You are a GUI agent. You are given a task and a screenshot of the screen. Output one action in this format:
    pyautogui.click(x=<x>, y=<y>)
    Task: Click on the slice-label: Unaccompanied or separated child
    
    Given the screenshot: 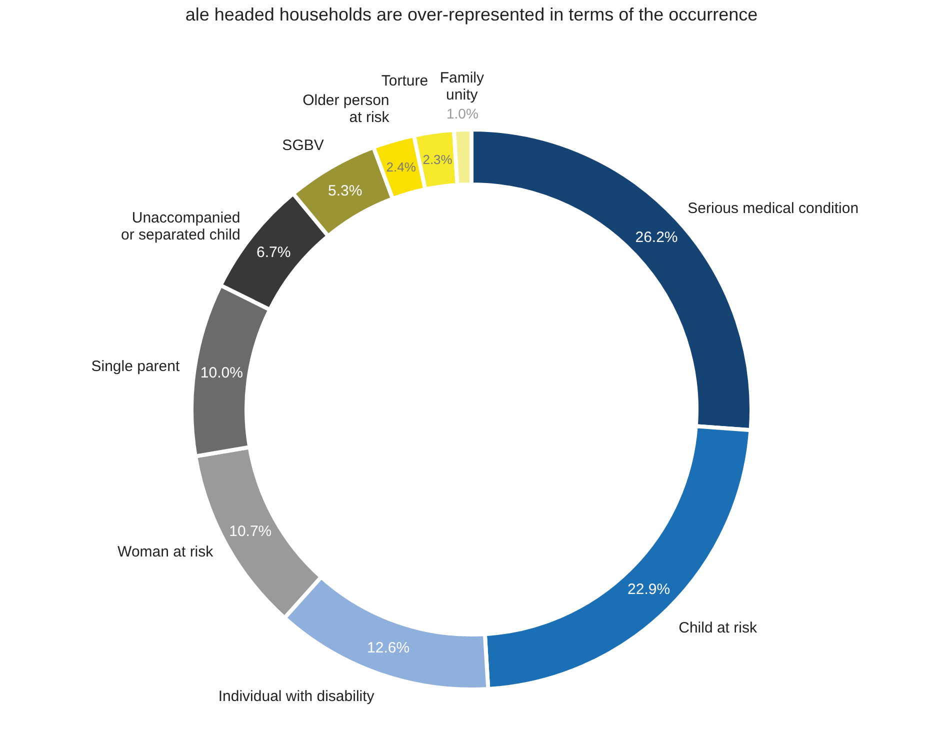 What is the action you would take?
    pyautogui.click(x=180, y=226)
    